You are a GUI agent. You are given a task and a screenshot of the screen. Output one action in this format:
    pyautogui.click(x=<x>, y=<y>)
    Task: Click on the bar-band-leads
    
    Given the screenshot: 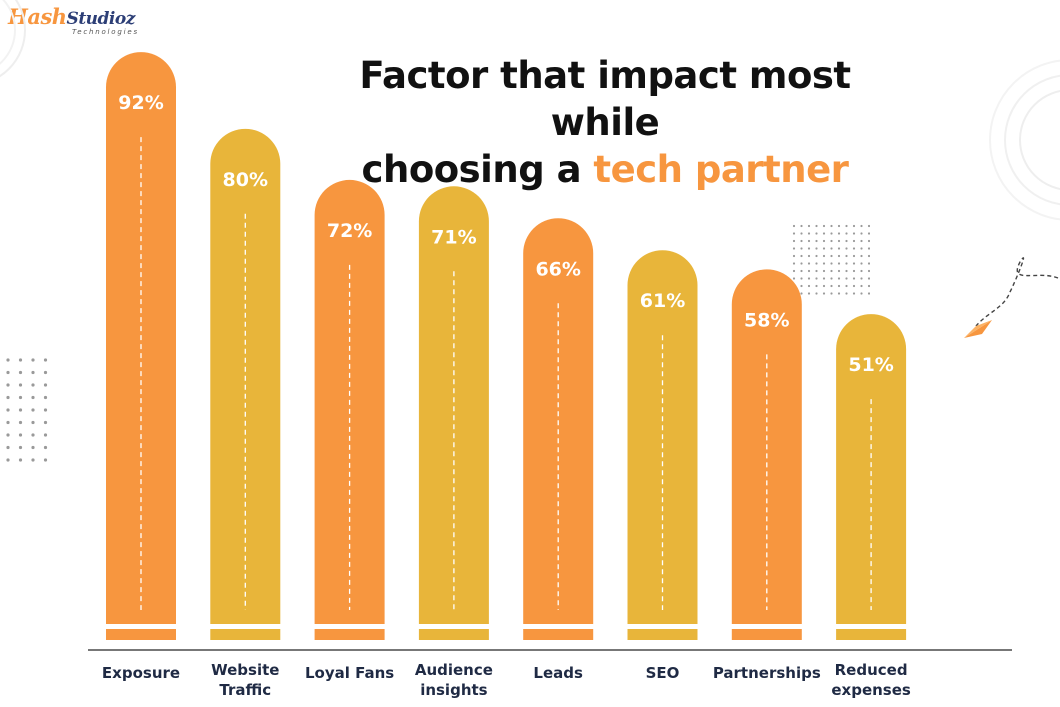 What is the action you would take?
    pyautogui.click(x=558, y=626)
    